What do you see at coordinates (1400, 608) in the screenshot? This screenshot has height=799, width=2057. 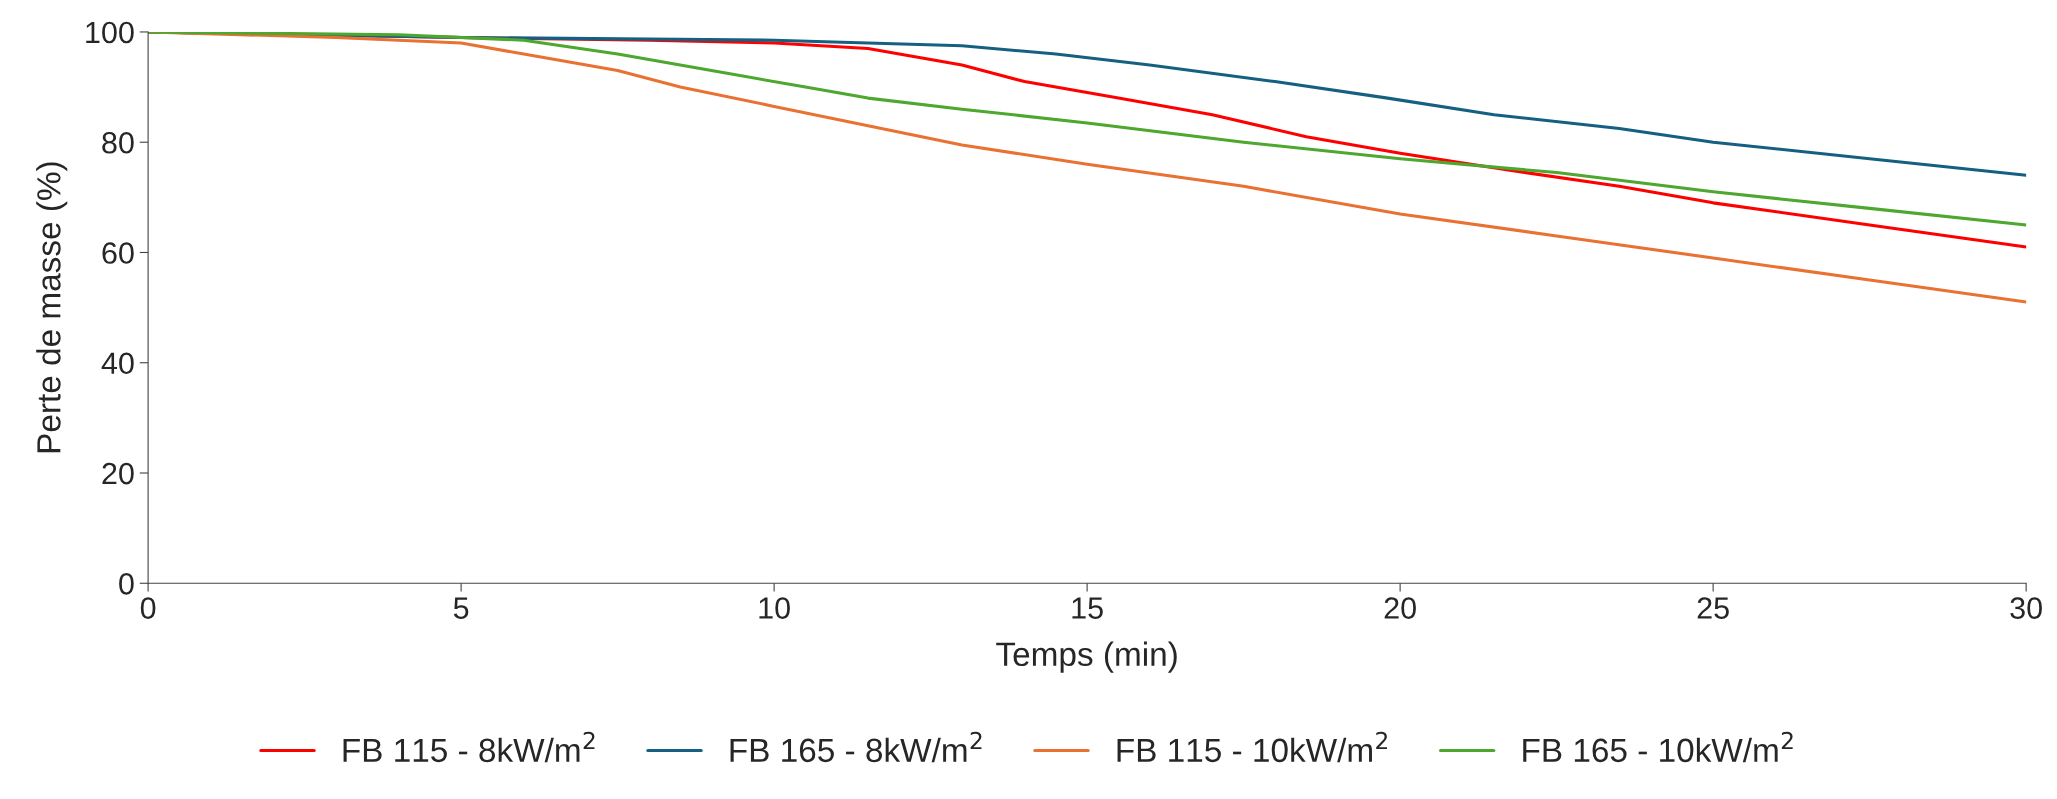 I see `x-tick-label: 20` at bounding box center [1400, 608].